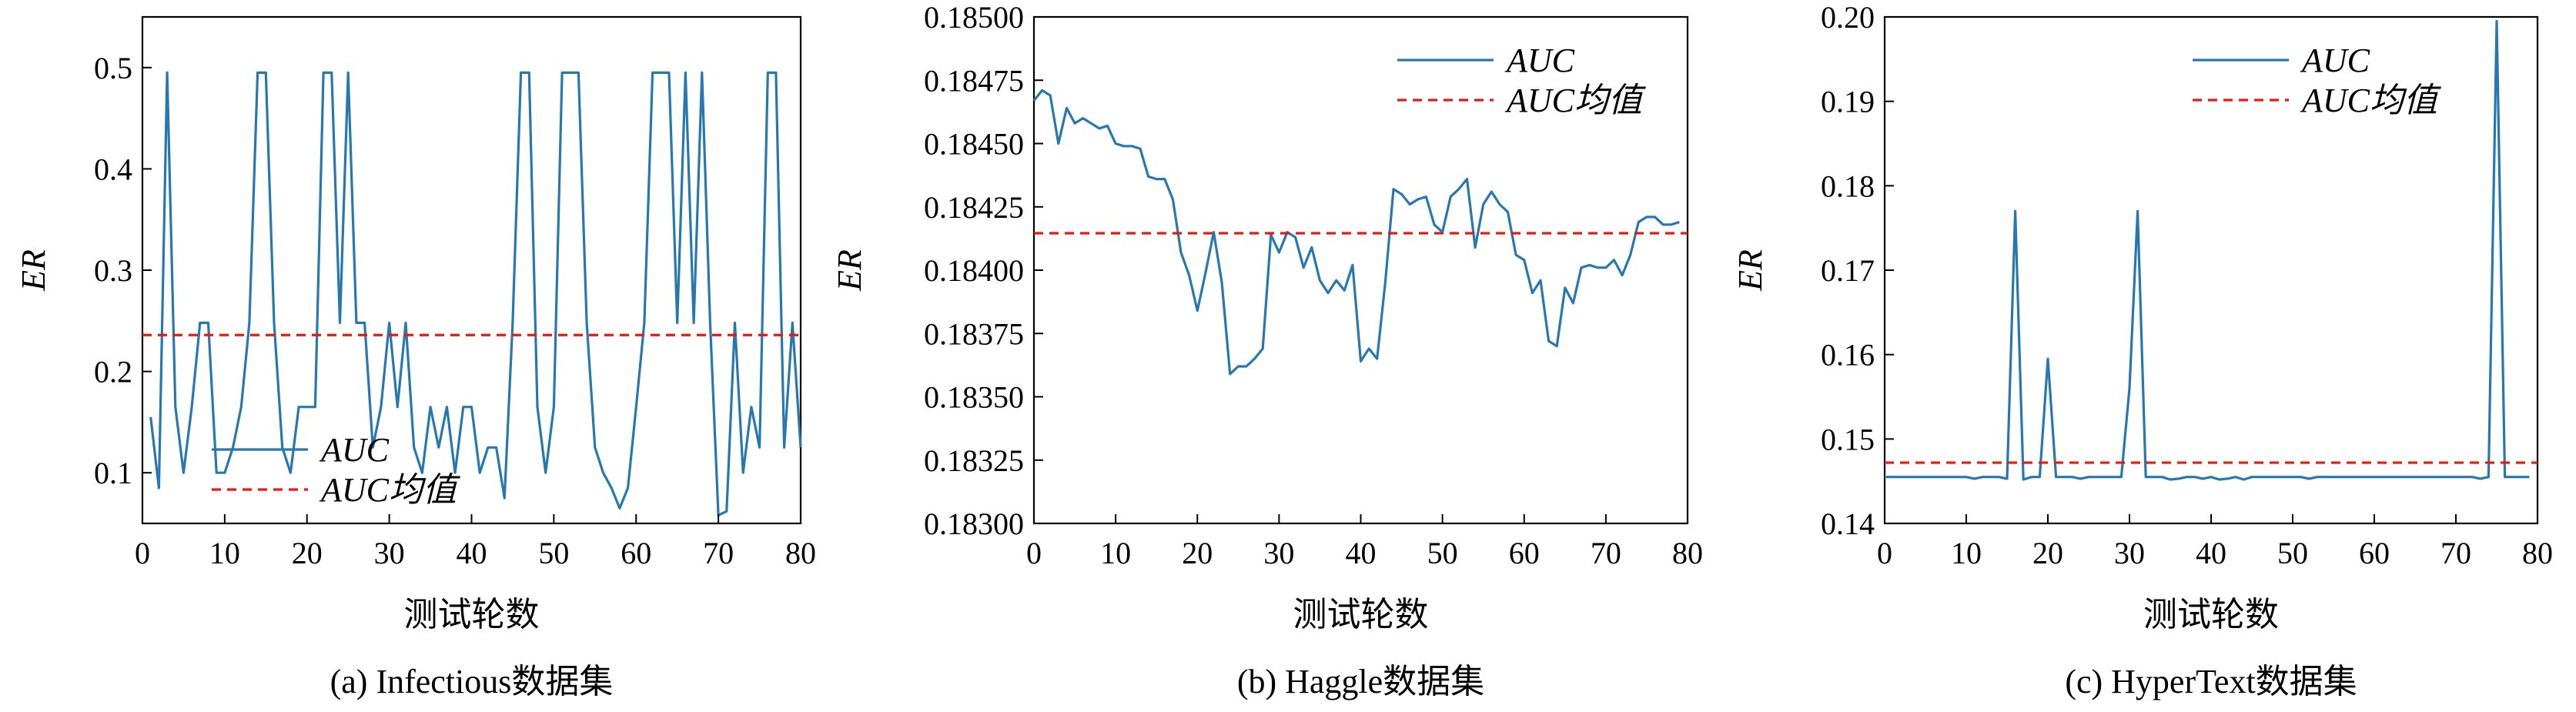 The image size is (2576, 712). Describe the element at coordinates (113, 372) in the screenshot. I see `y-tick-label: 0.2` at that location.